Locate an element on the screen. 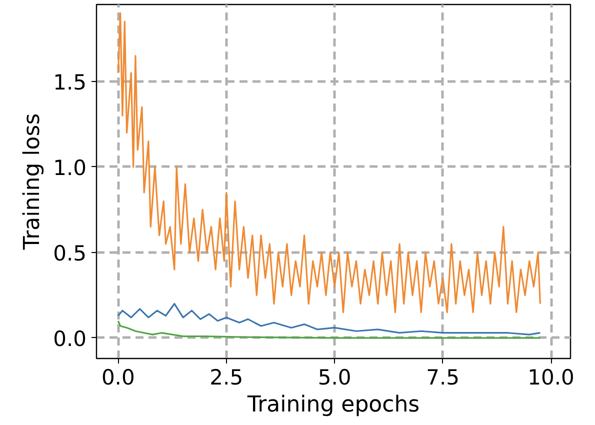  y-tick-label: 0.0 is located at coordinates (70, 338).